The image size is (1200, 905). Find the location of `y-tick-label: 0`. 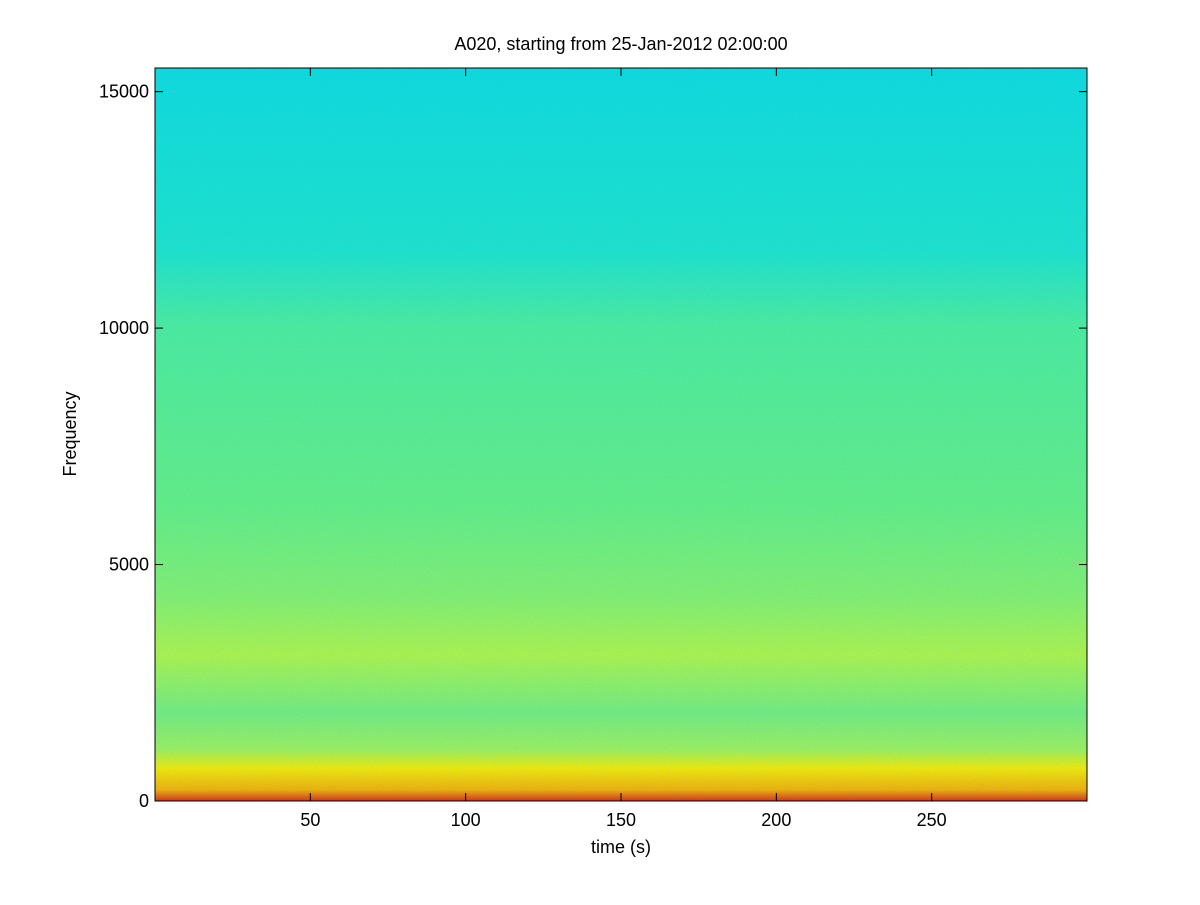

y-tick-label: 0 is located at coordinates (144, 801).